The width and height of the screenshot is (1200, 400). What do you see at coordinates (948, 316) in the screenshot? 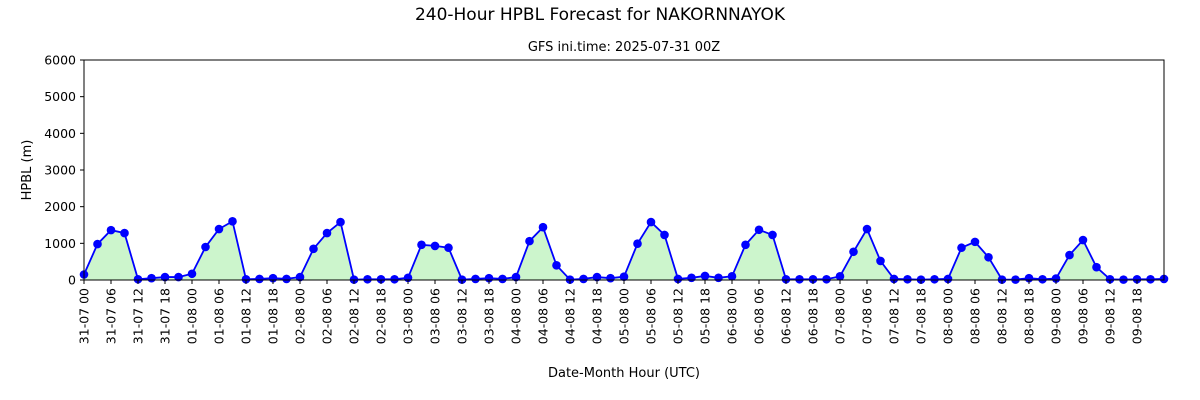
I see `x-tick-label: 08-08 00` at bounding box center [948, 316].